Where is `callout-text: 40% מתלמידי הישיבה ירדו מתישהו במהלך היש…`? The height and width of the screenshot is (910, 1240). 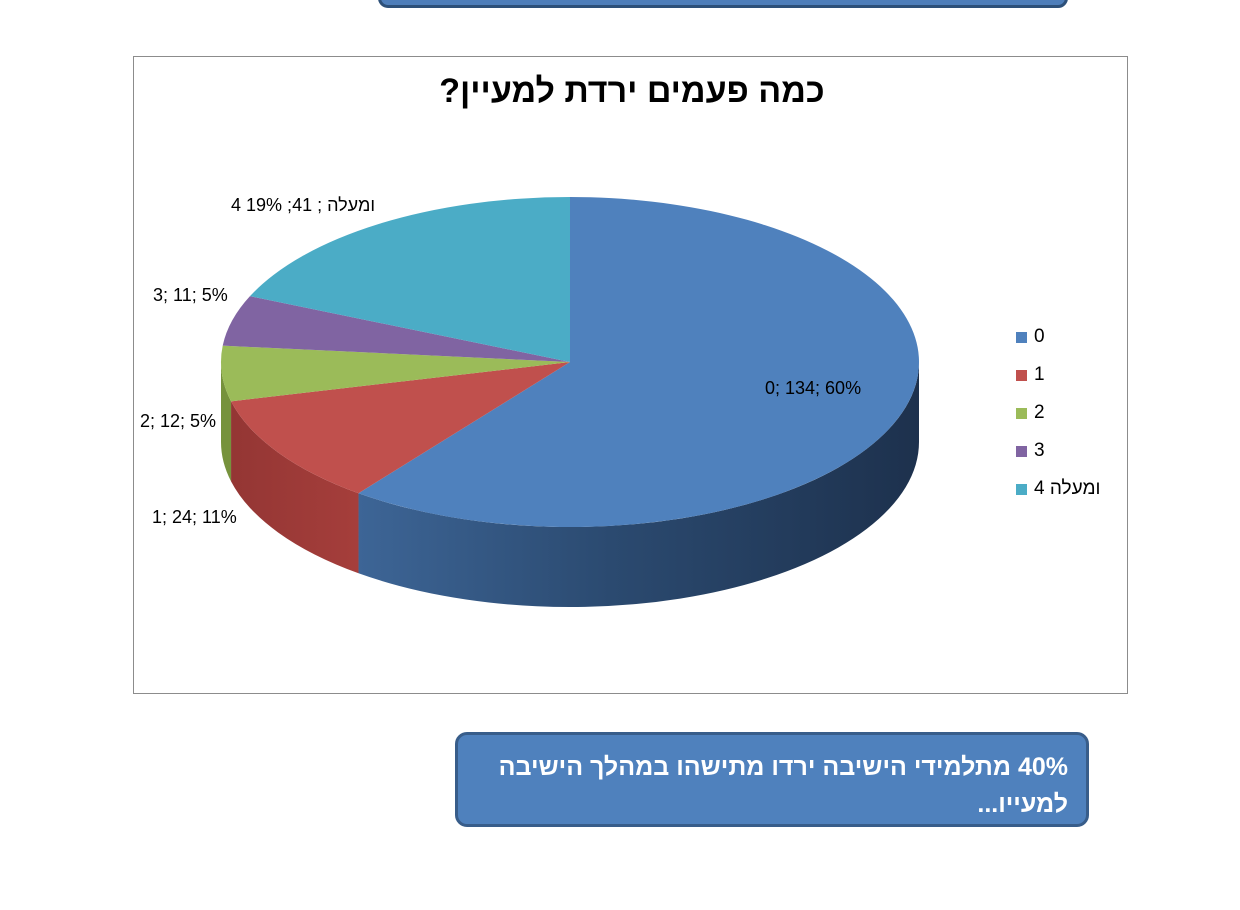 callout-text: 40% מתלמידי הישיבה ירדו מתישהו במהלך היש… is located at coordinates (783, 785).